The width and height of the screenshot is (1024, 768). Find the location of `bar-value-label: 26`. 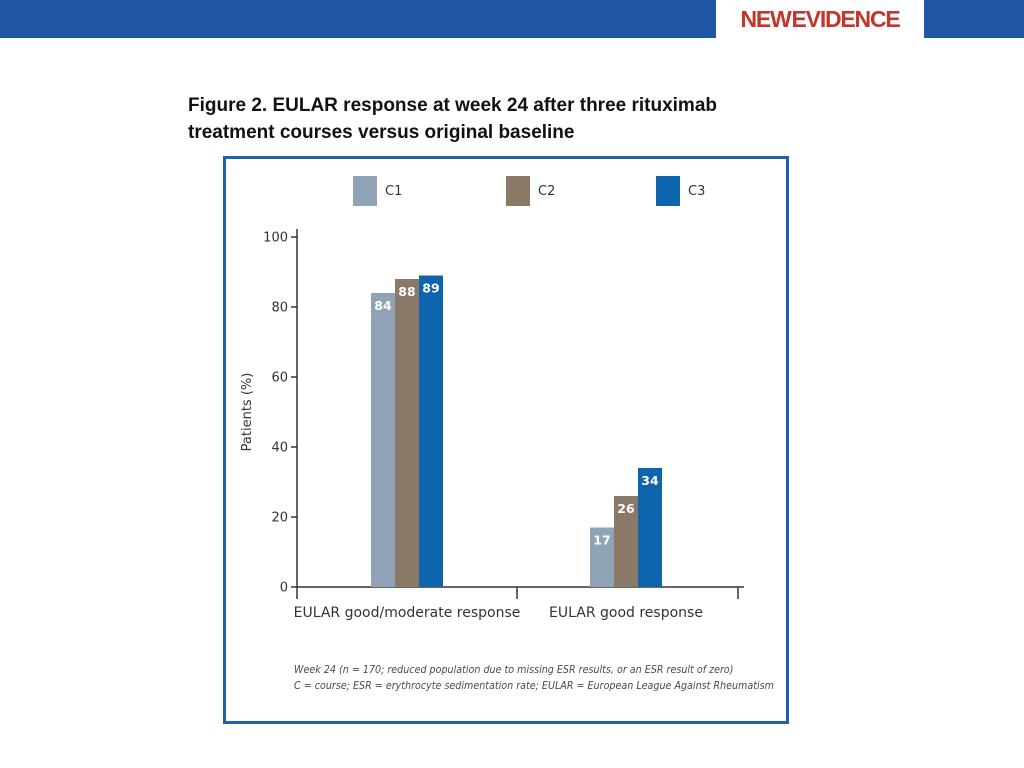

bar-value-label: 26 is located at coordinates (626, 508).